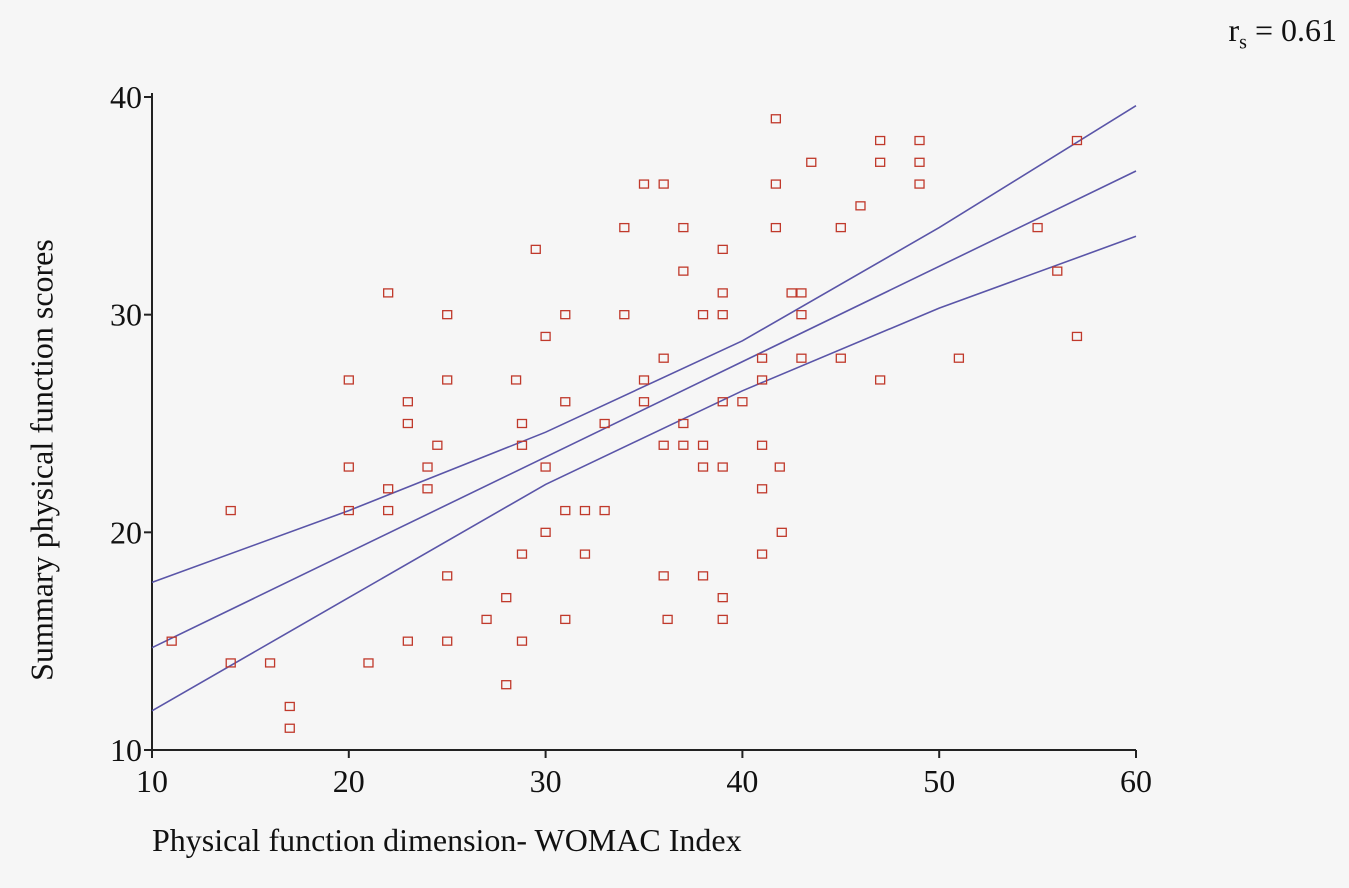 Image resolution: width=1349 pixels, height=888 pixels. What do you see at coordinates (1291, 30) in the screenshot?
I see `stat-value: = 0.61` at bounding box center [1291, 30].